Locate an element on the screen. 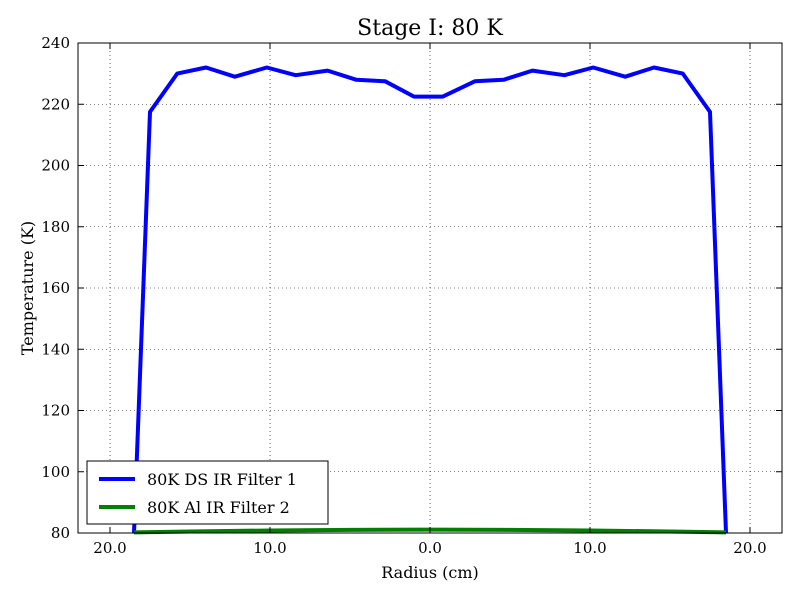 This screenshot has height=600, width=800. y-tick-label: 240 is located at coordinates (55, 43).